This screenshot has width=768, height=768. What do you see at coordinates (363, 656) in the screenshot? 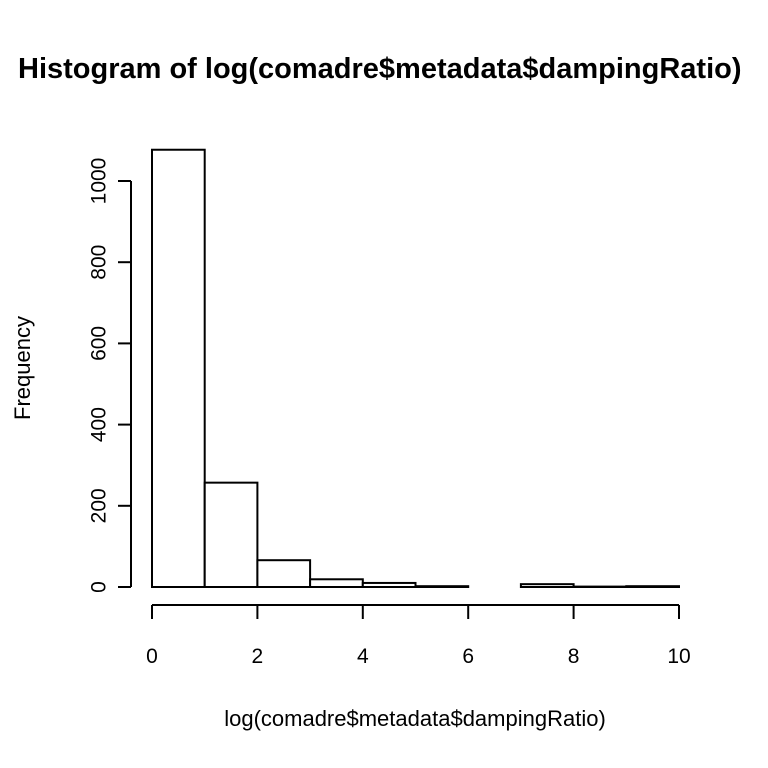
I see `x-tick-label-2: 4` at bounding box center [363, 656].